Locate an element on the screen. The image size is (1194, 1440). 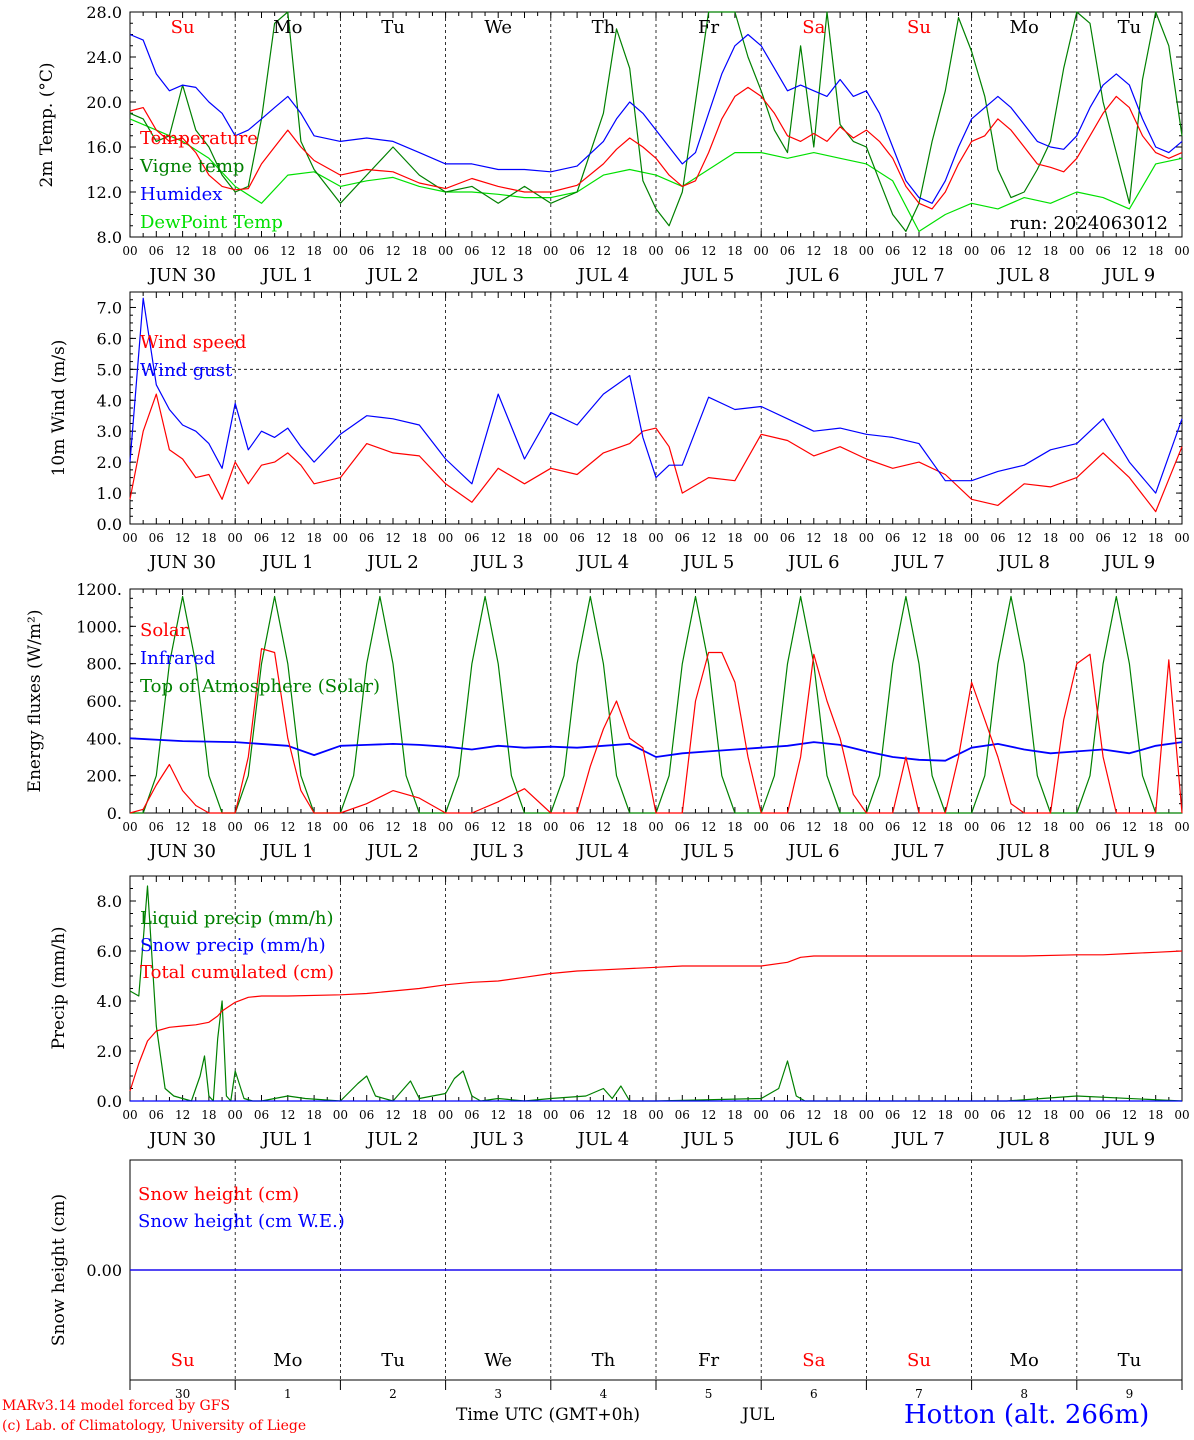
y-tick-label: 400. is located at coordinates (104, 738).